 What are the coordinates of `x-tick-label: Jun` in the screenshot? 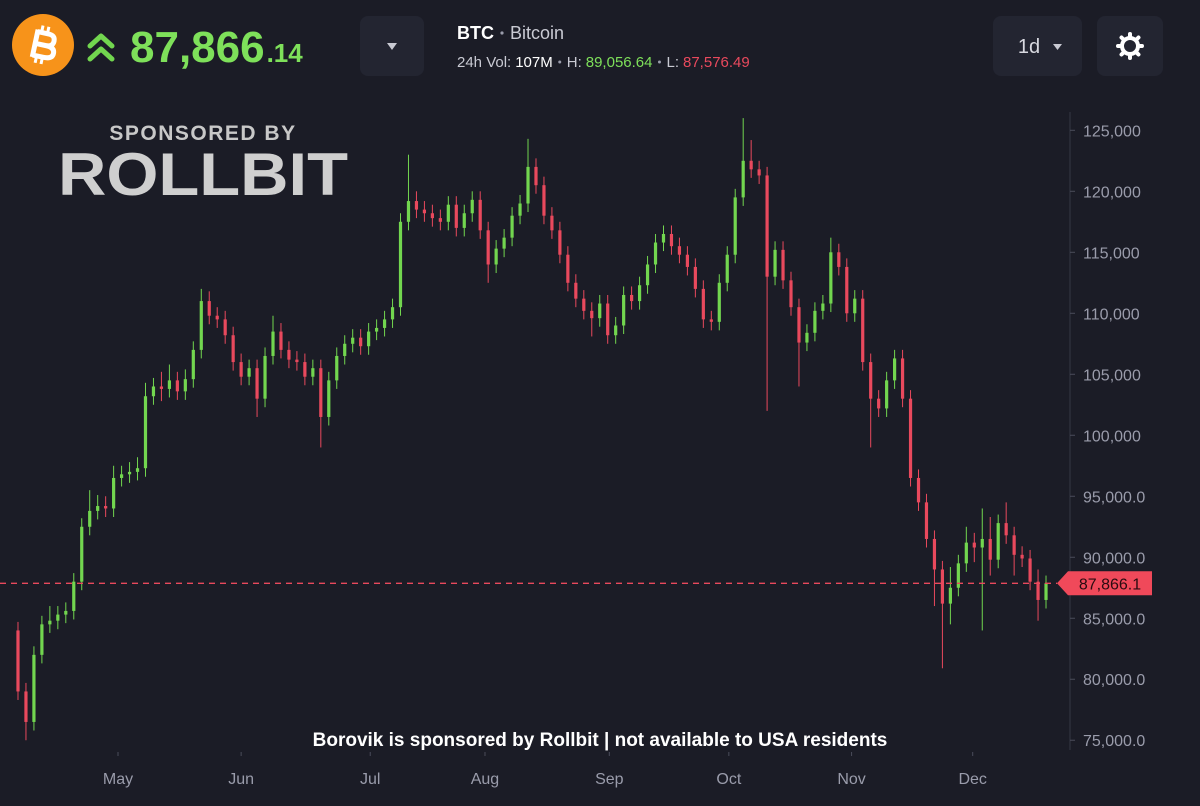 It's located at (241, 779).